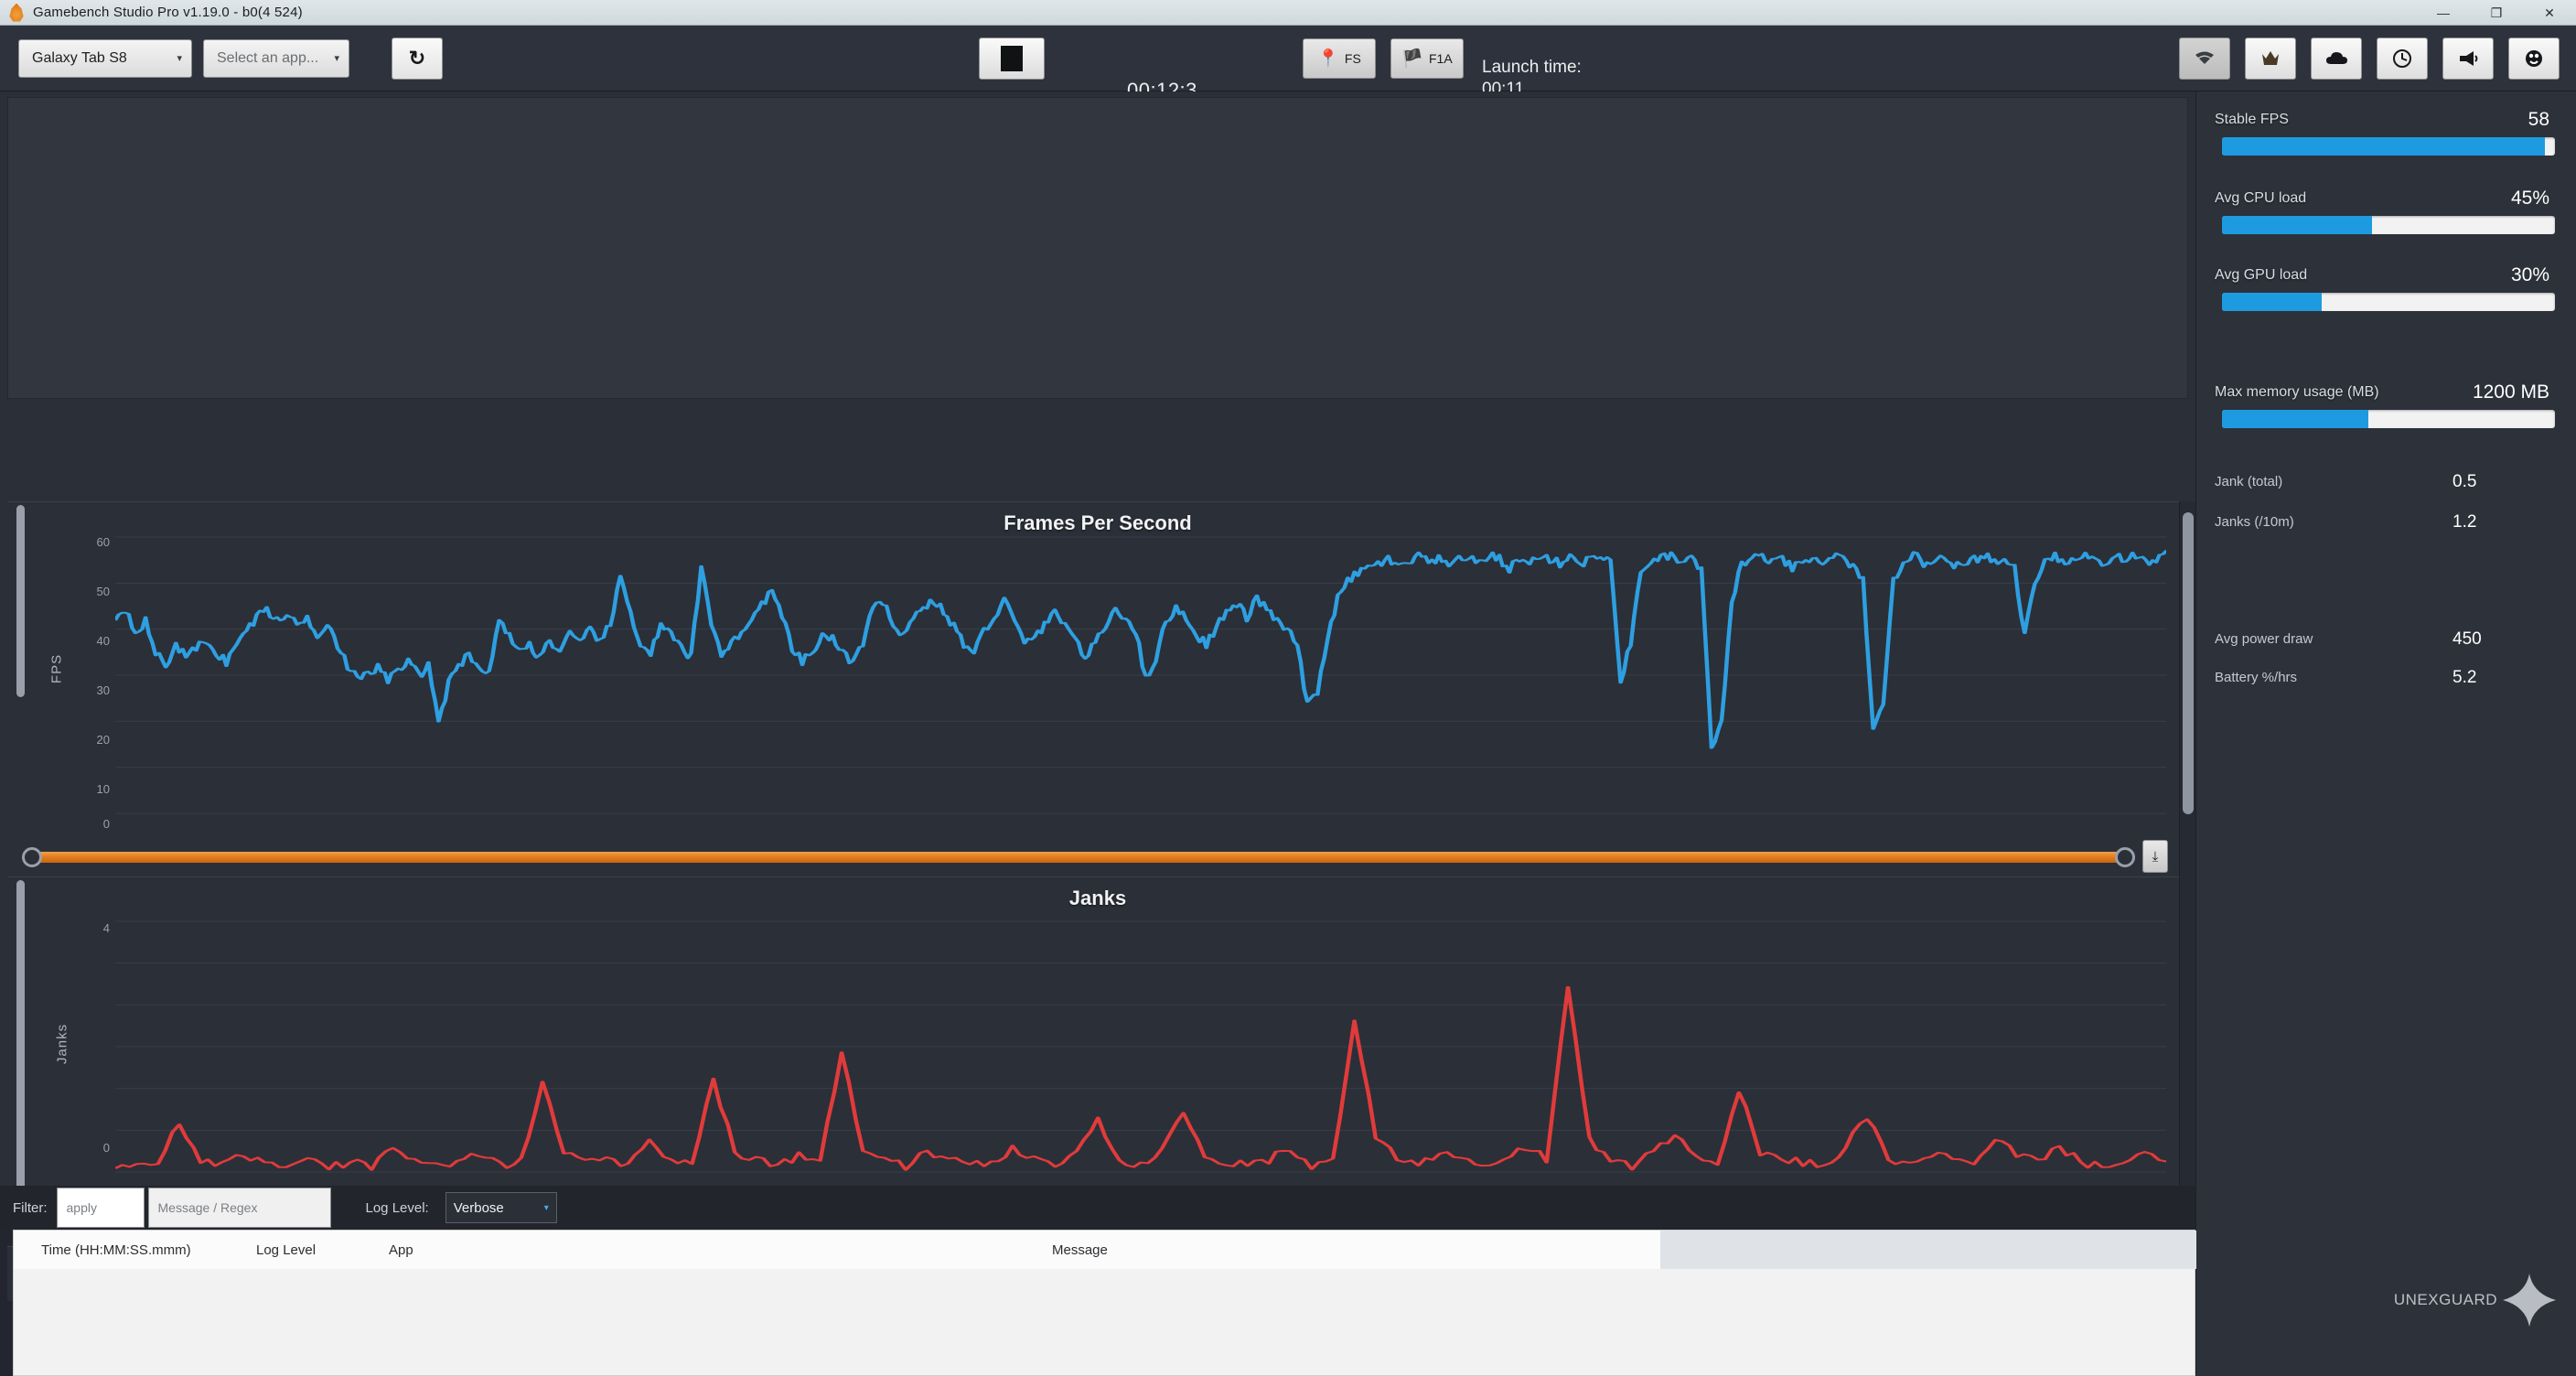 The height and width of the screenshot is (1376, 2576). I want to click on marker-button-f1a: 🏴 F1A, so click(1427, 58).